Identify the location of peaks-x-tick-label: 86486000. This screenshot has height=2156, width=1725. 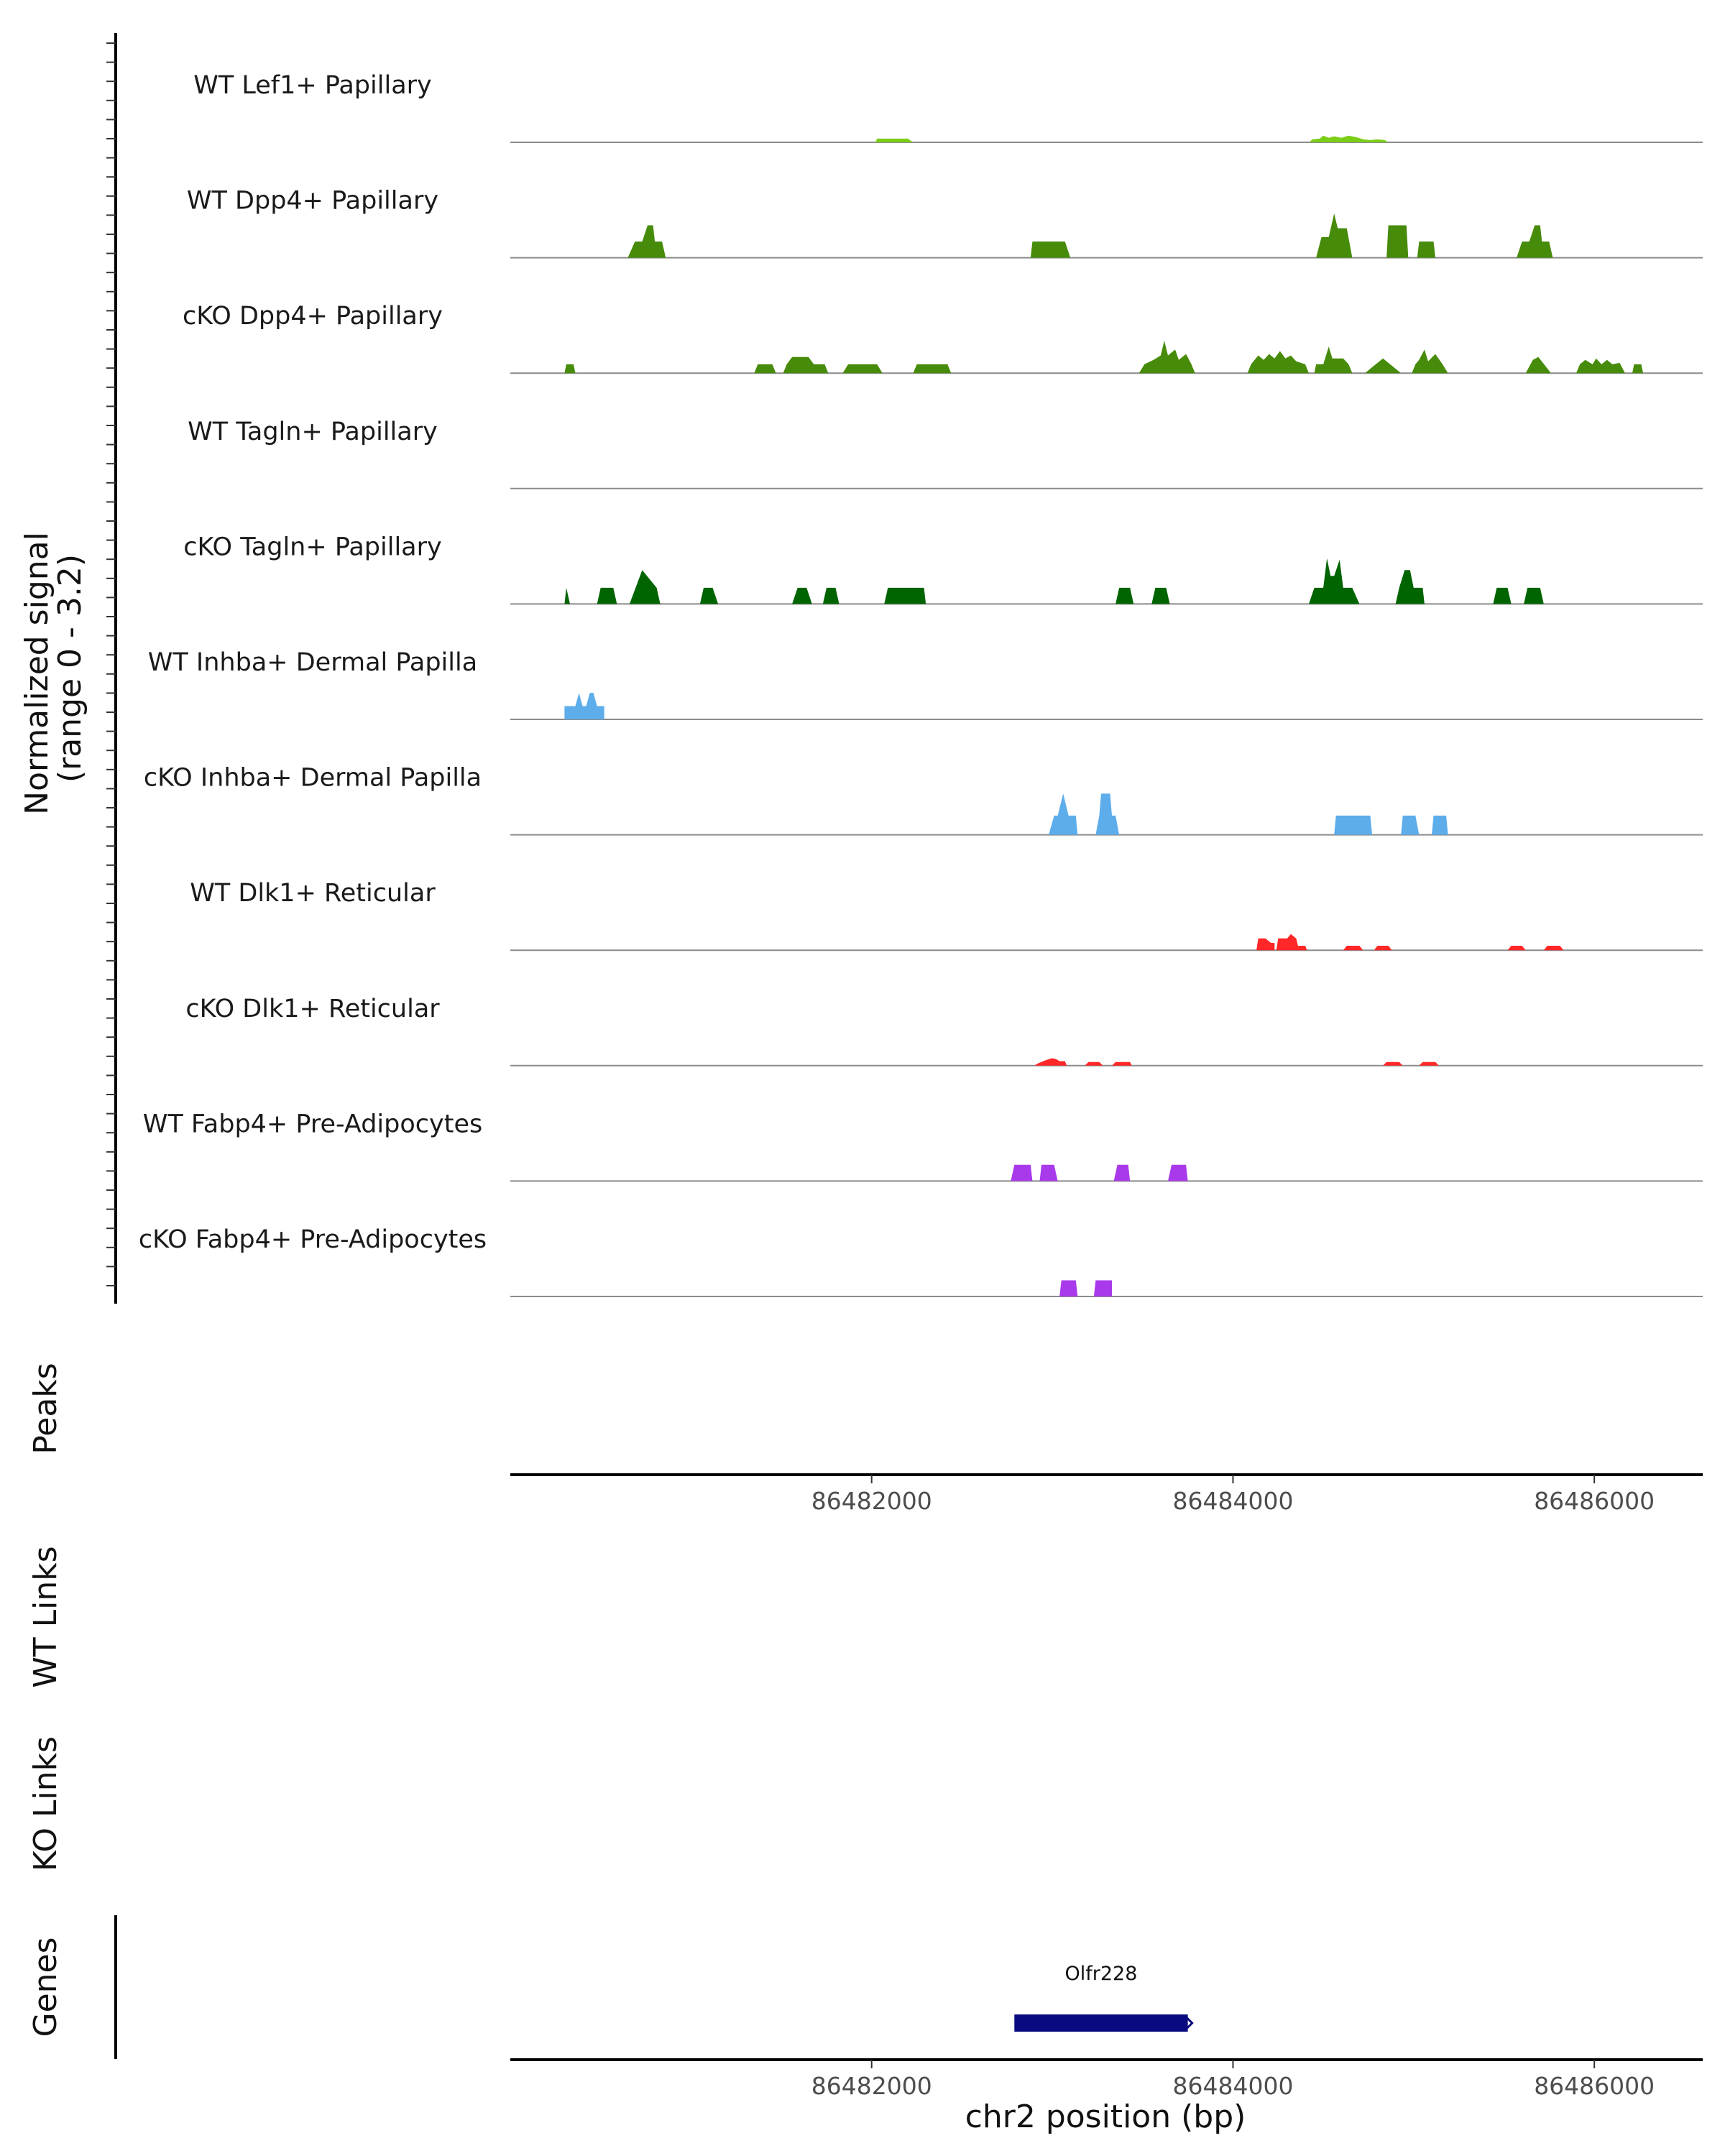
(1594, 1501).